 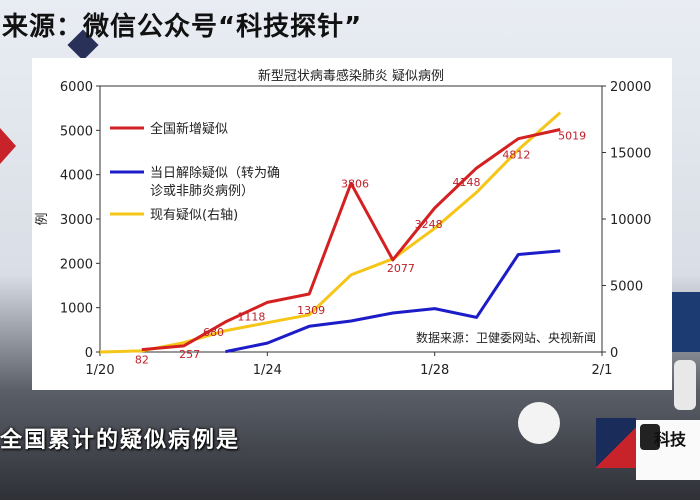 I want to click on y-right-tick-label: 10000, so click(x=630, y=220).